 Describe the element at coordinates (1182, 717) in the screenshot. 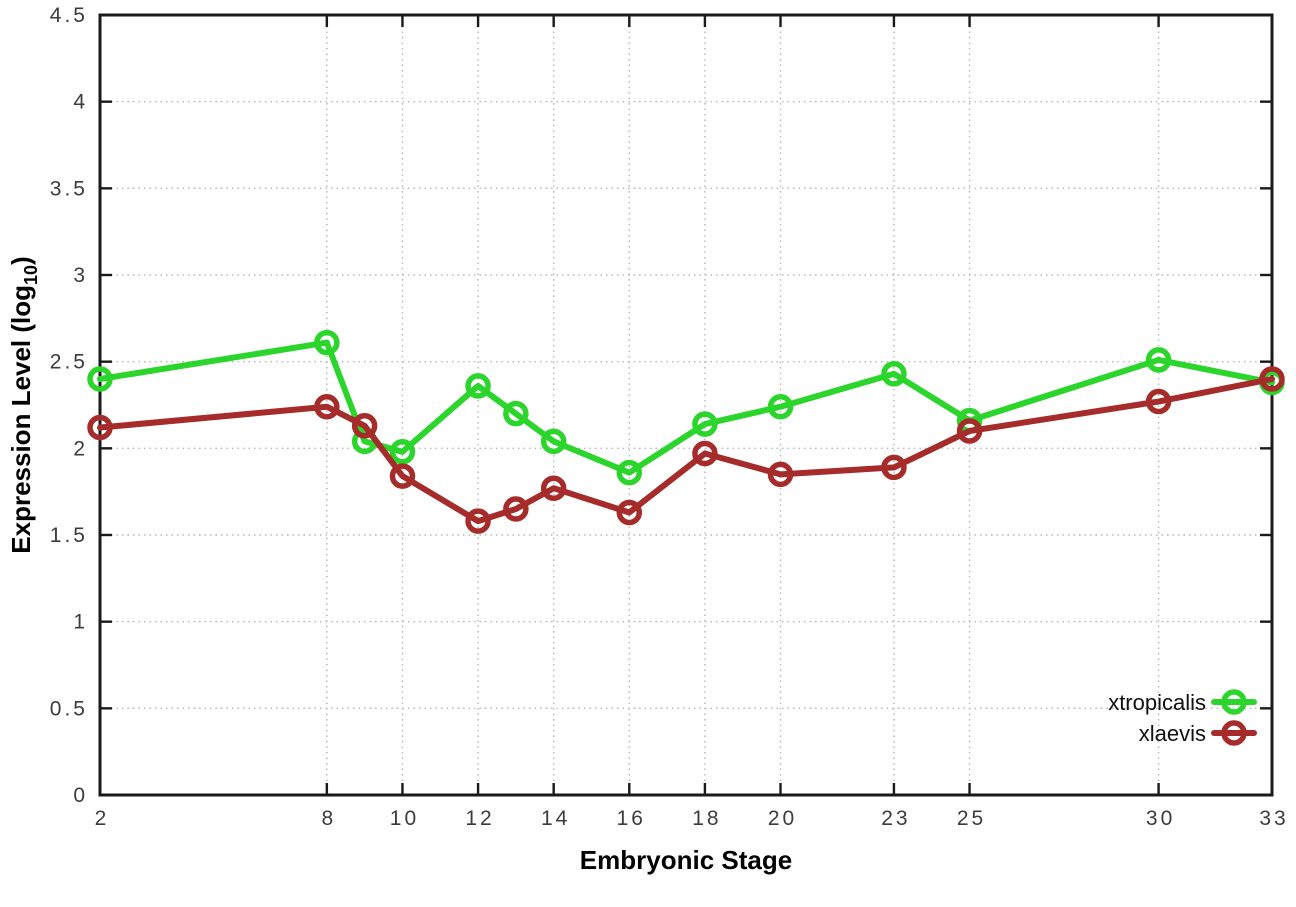

I see `legend-layer: xtropicalis xlaevis` at that location.